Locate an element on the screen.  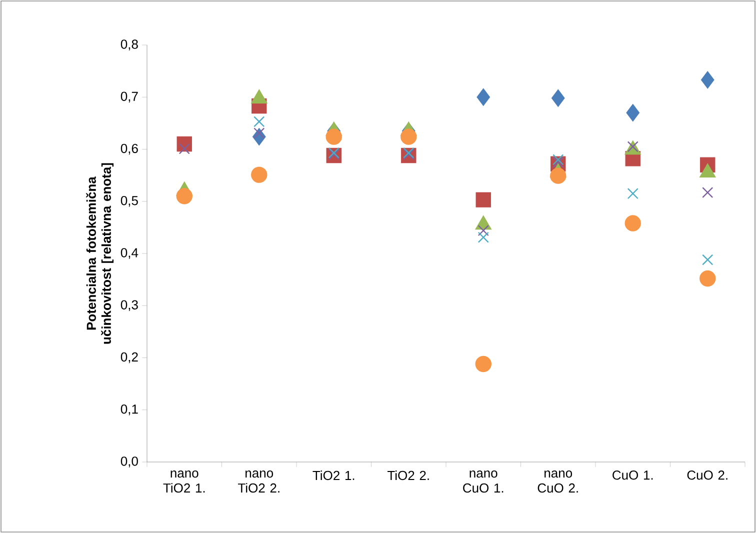
x-tick-label: CuO 2. is located at coordinates (707, 475).